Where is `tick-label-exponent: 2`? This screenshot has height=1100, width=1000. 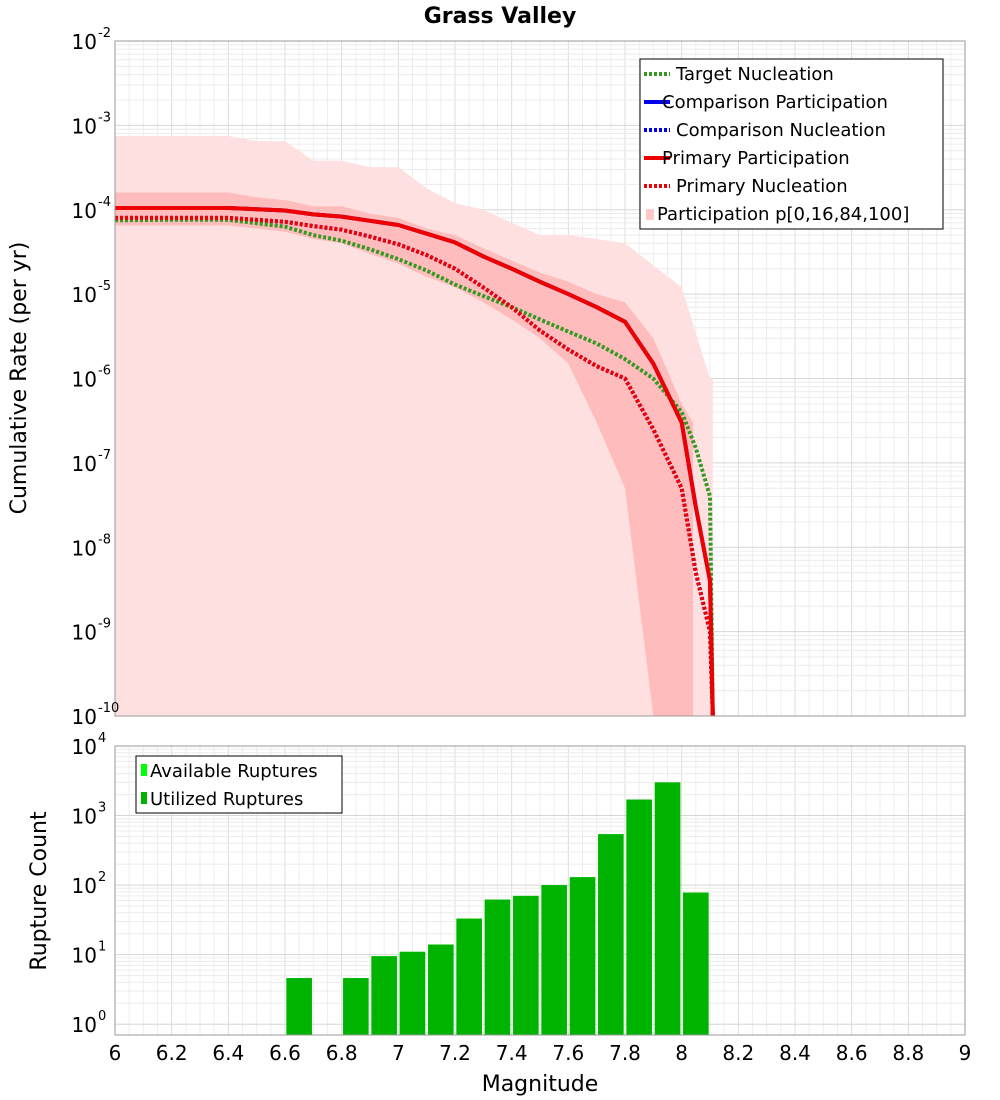 tick-label-exponent: 2 is located at coordinates (102, 877).